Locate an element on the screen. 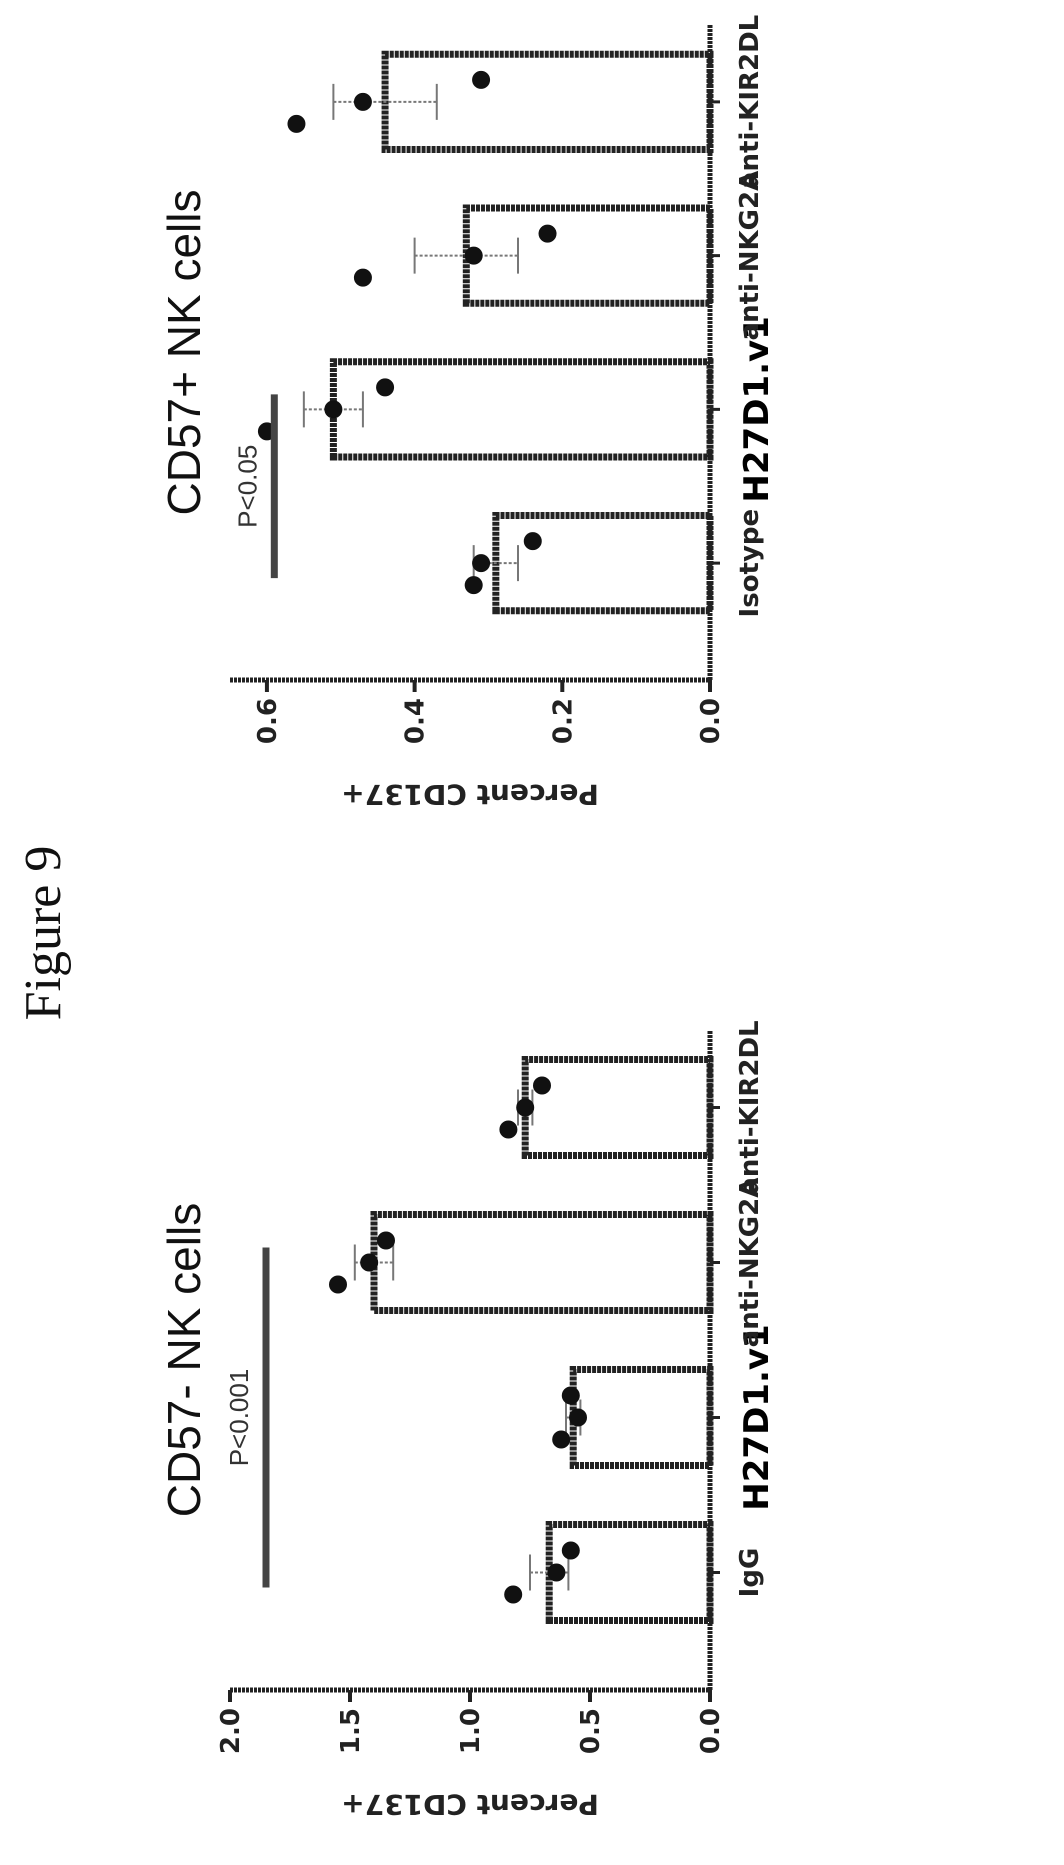 The width and height of the screenshot is (1064, 1865). significance-label: P<0.001 is located at coordinates (239, 1418).